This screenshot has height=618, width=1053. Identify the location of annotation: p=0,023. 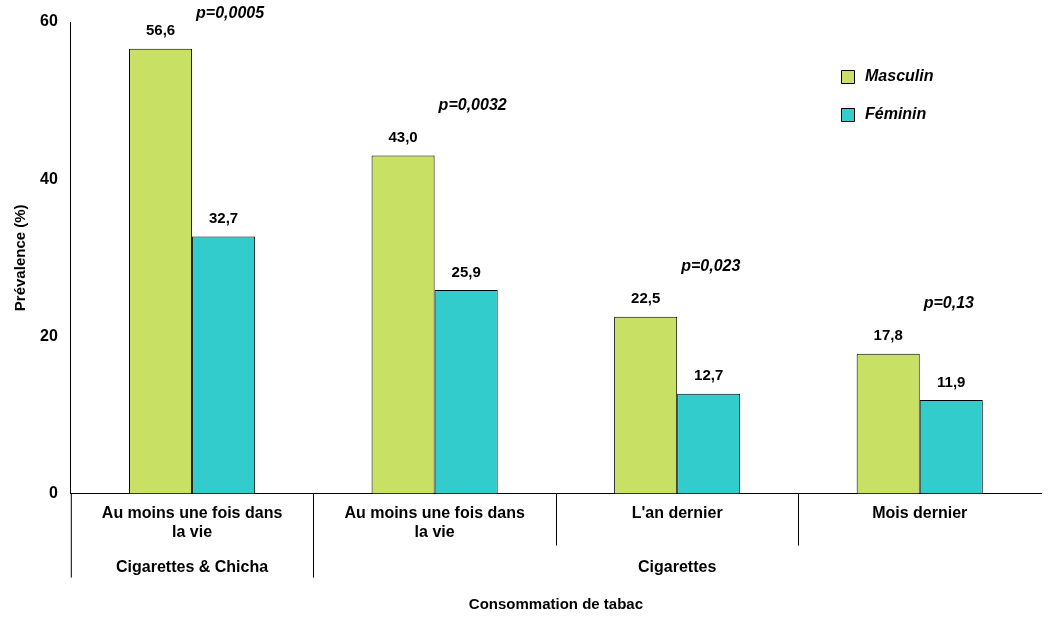
(710, 266).